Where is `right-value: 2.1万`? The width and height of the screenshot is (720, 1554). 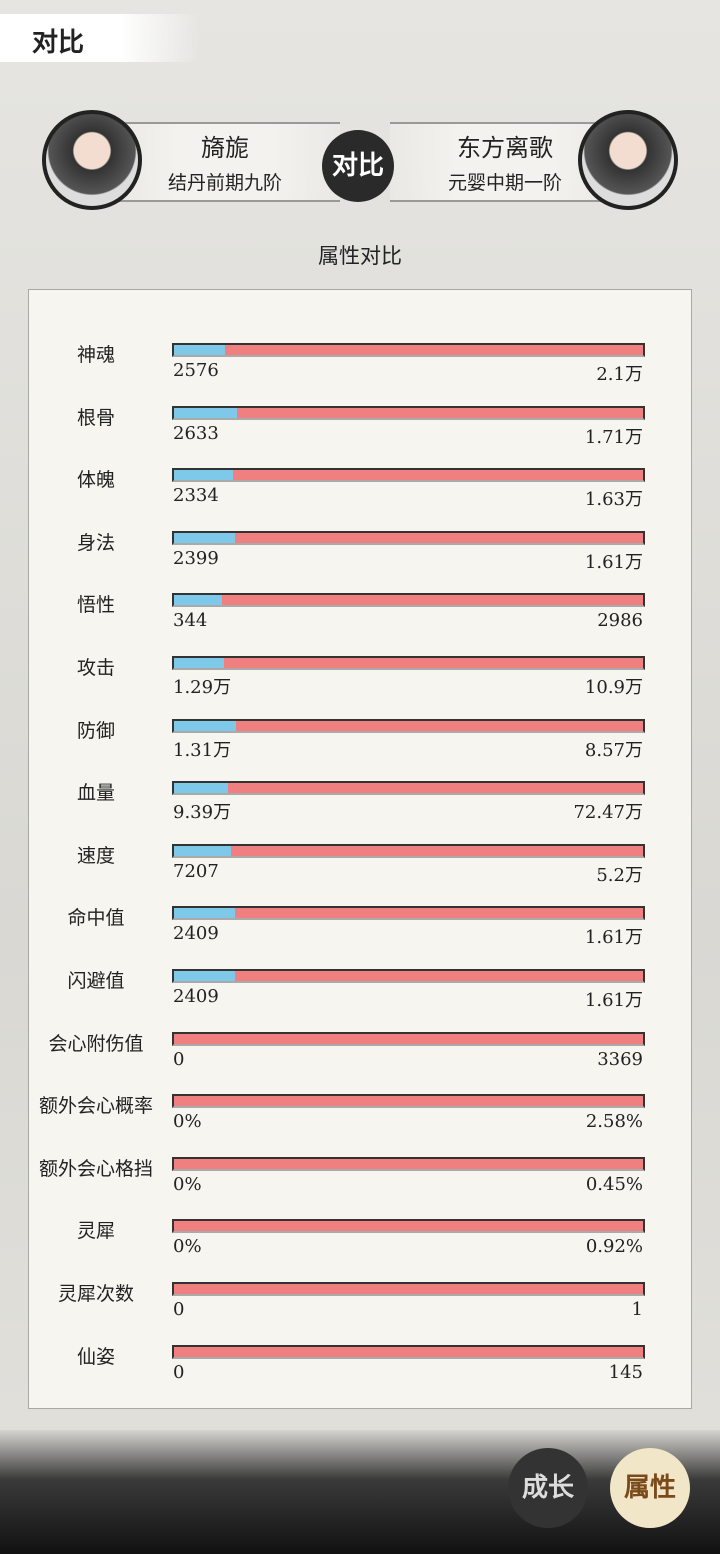
right-value: 2.1万 is located at coordinates (619, 374).